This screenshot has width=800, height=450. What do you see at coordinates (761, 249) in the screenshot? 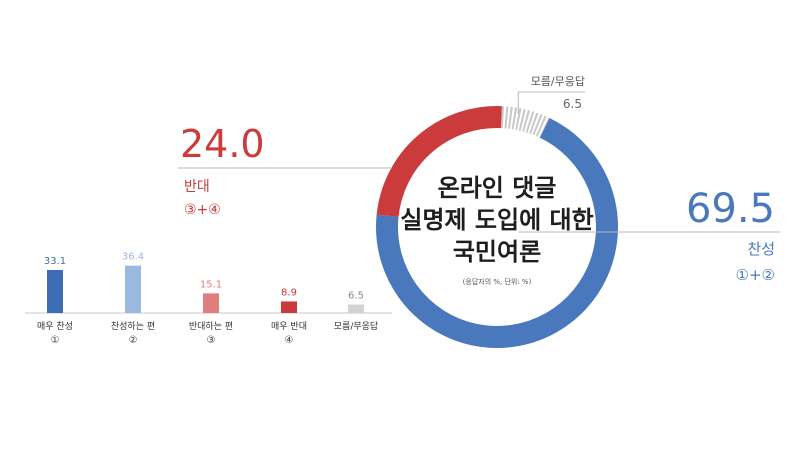
I see `support-label: 찬성` at bounding box center [761, 249].